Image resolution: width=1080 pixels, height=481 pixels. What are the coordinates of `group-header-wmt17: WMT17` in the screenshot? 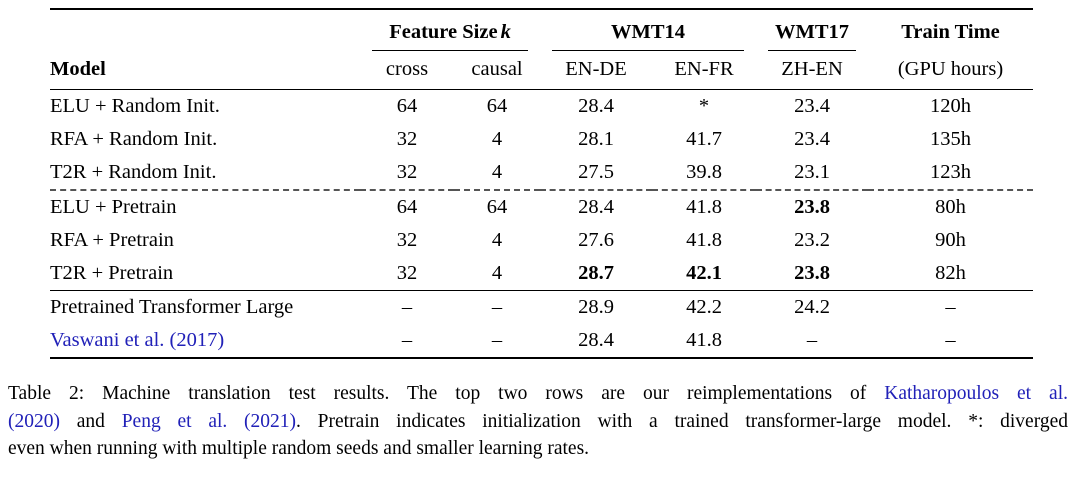 It's located at (812, 30).